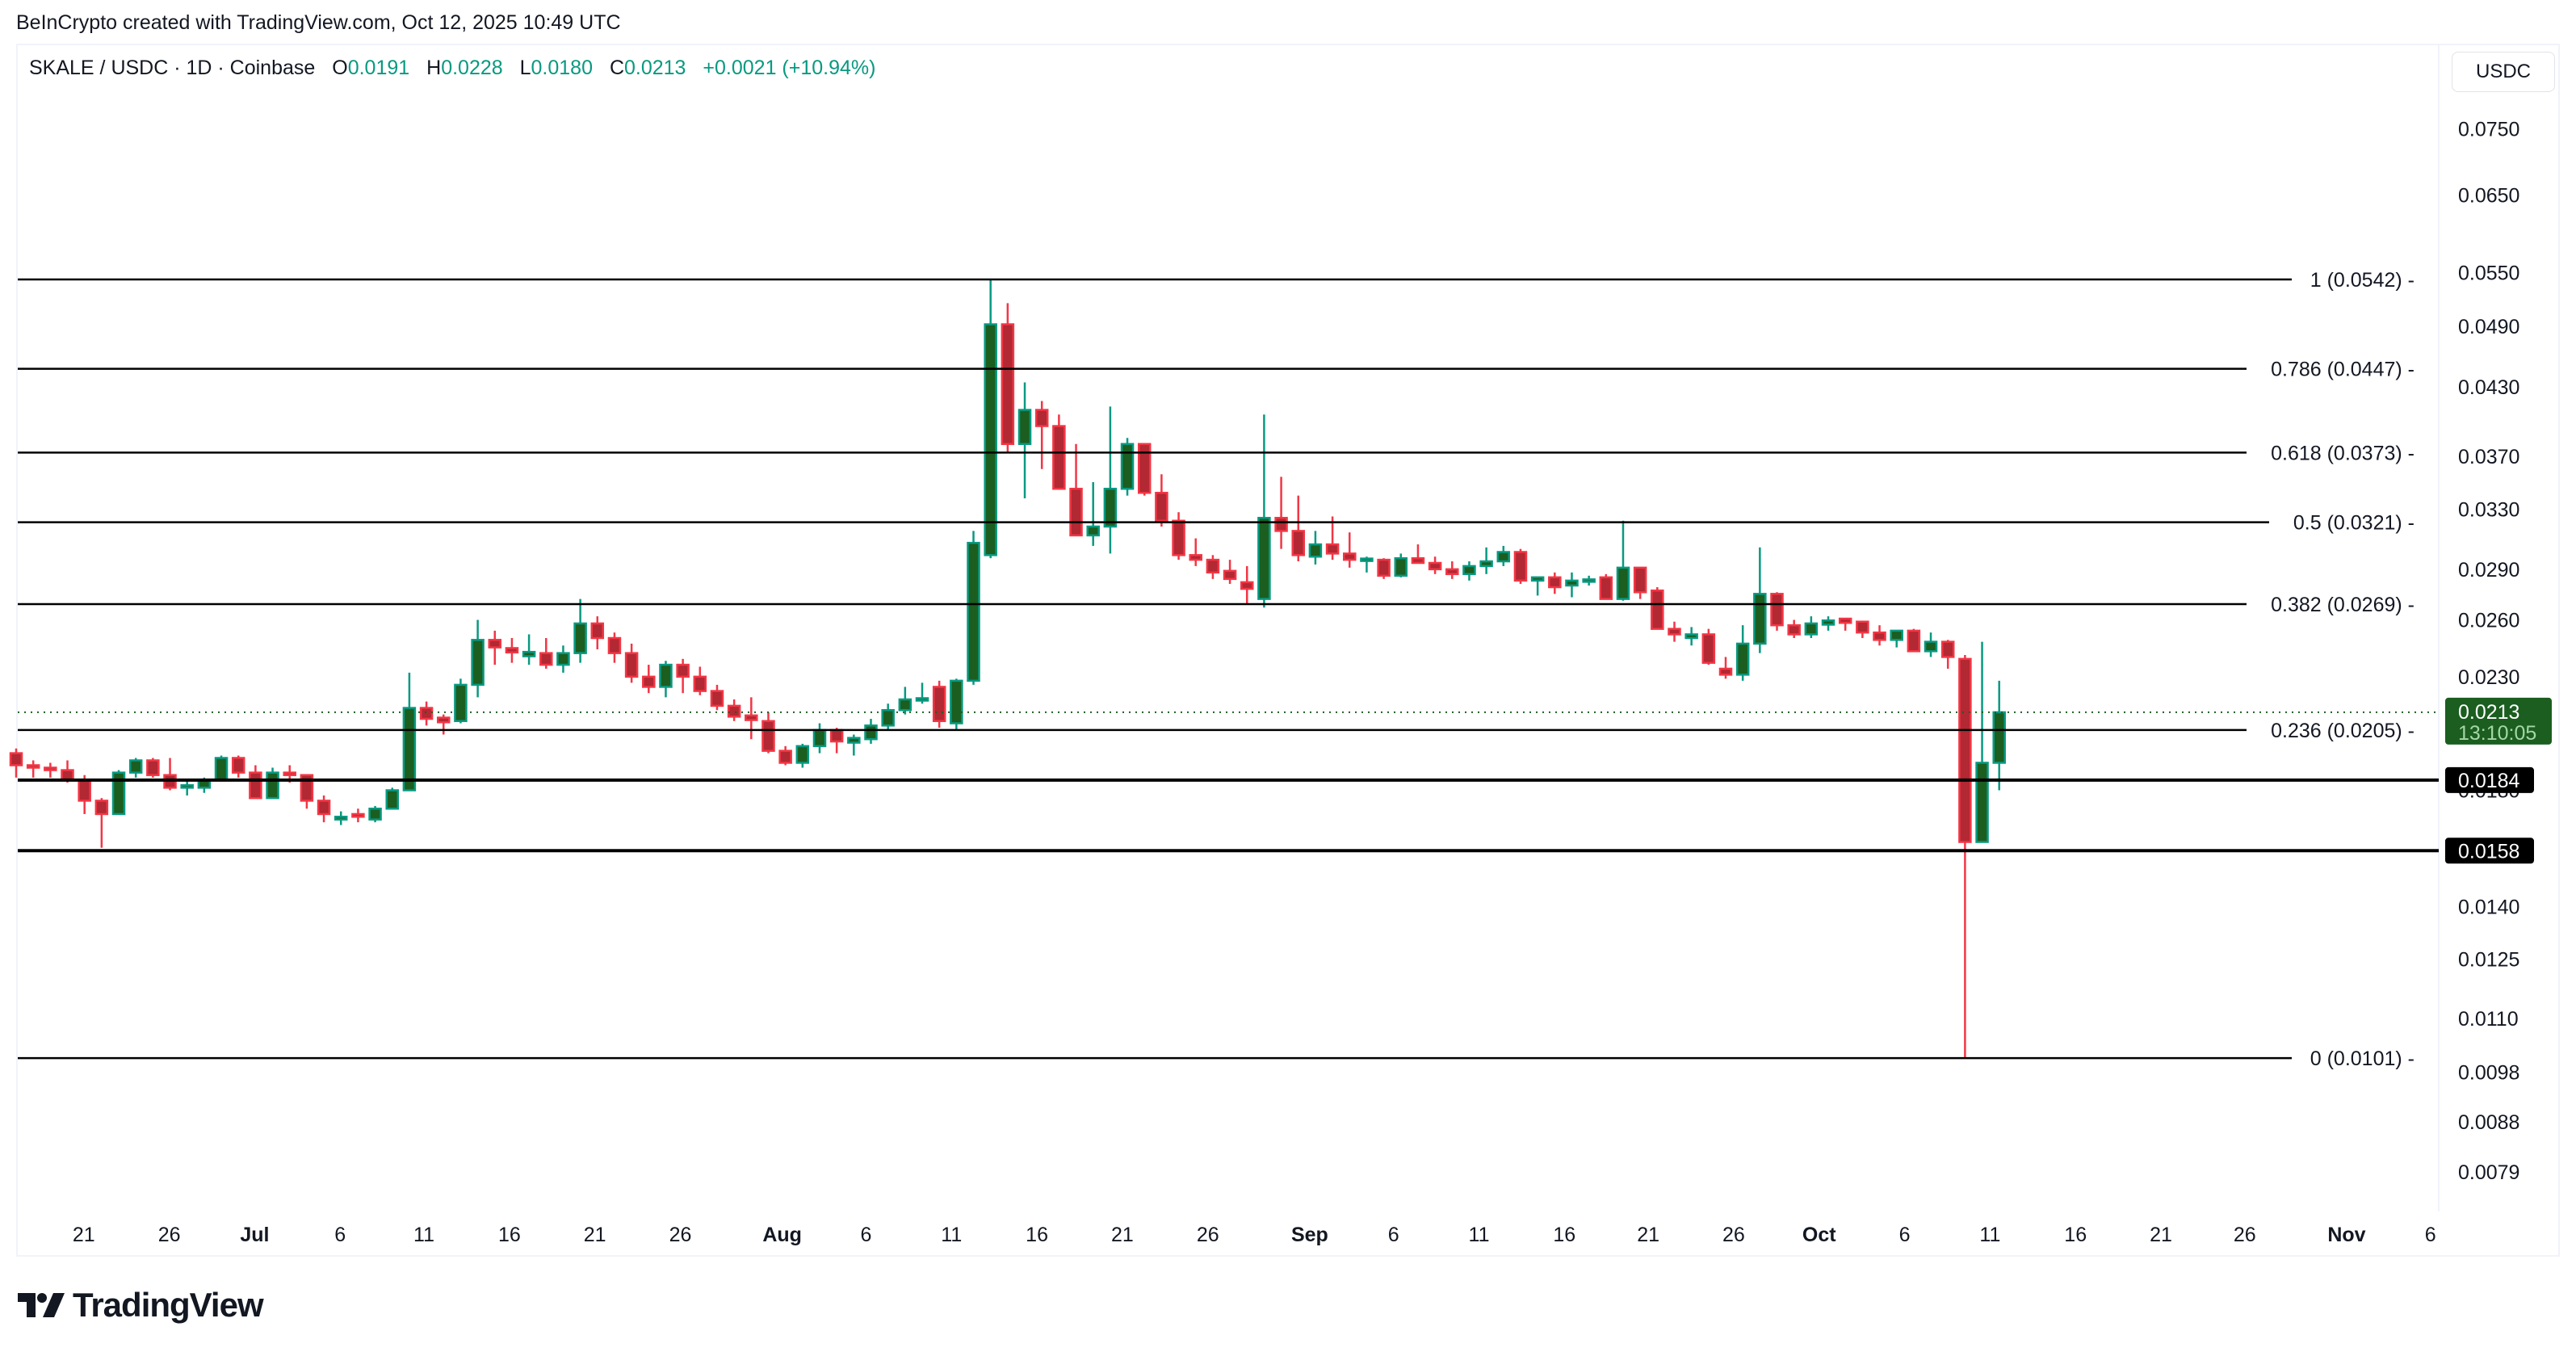  Describe the element at coordinates (1216, 1059) in the screenshot. I see `fib-level: 0 (0.0101) -` at that location.